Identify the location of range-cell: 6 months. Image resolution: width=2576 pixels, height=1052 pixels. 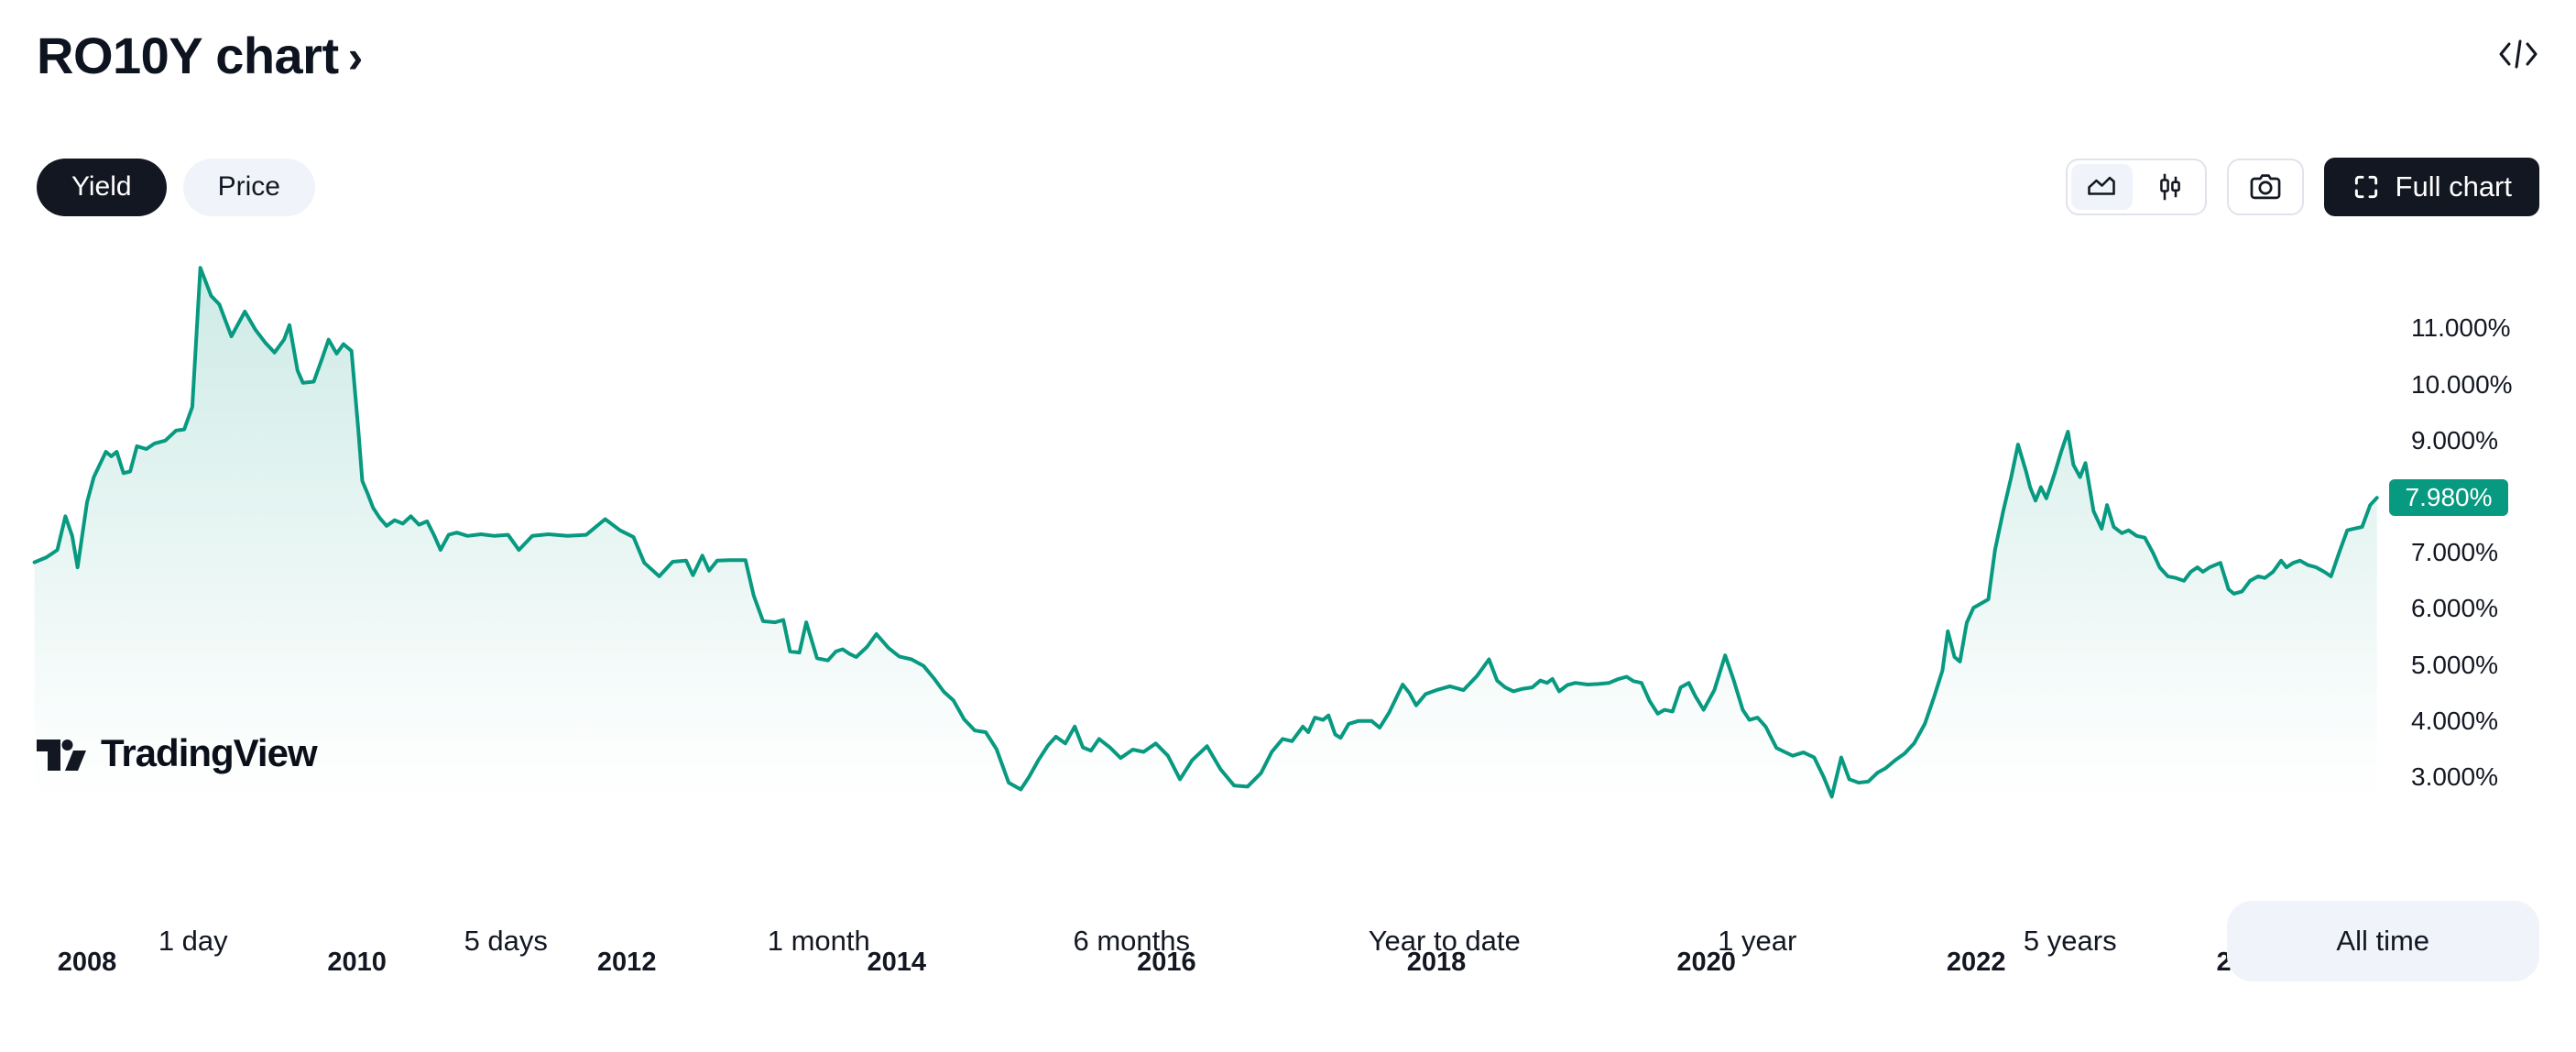
(1132, 941).